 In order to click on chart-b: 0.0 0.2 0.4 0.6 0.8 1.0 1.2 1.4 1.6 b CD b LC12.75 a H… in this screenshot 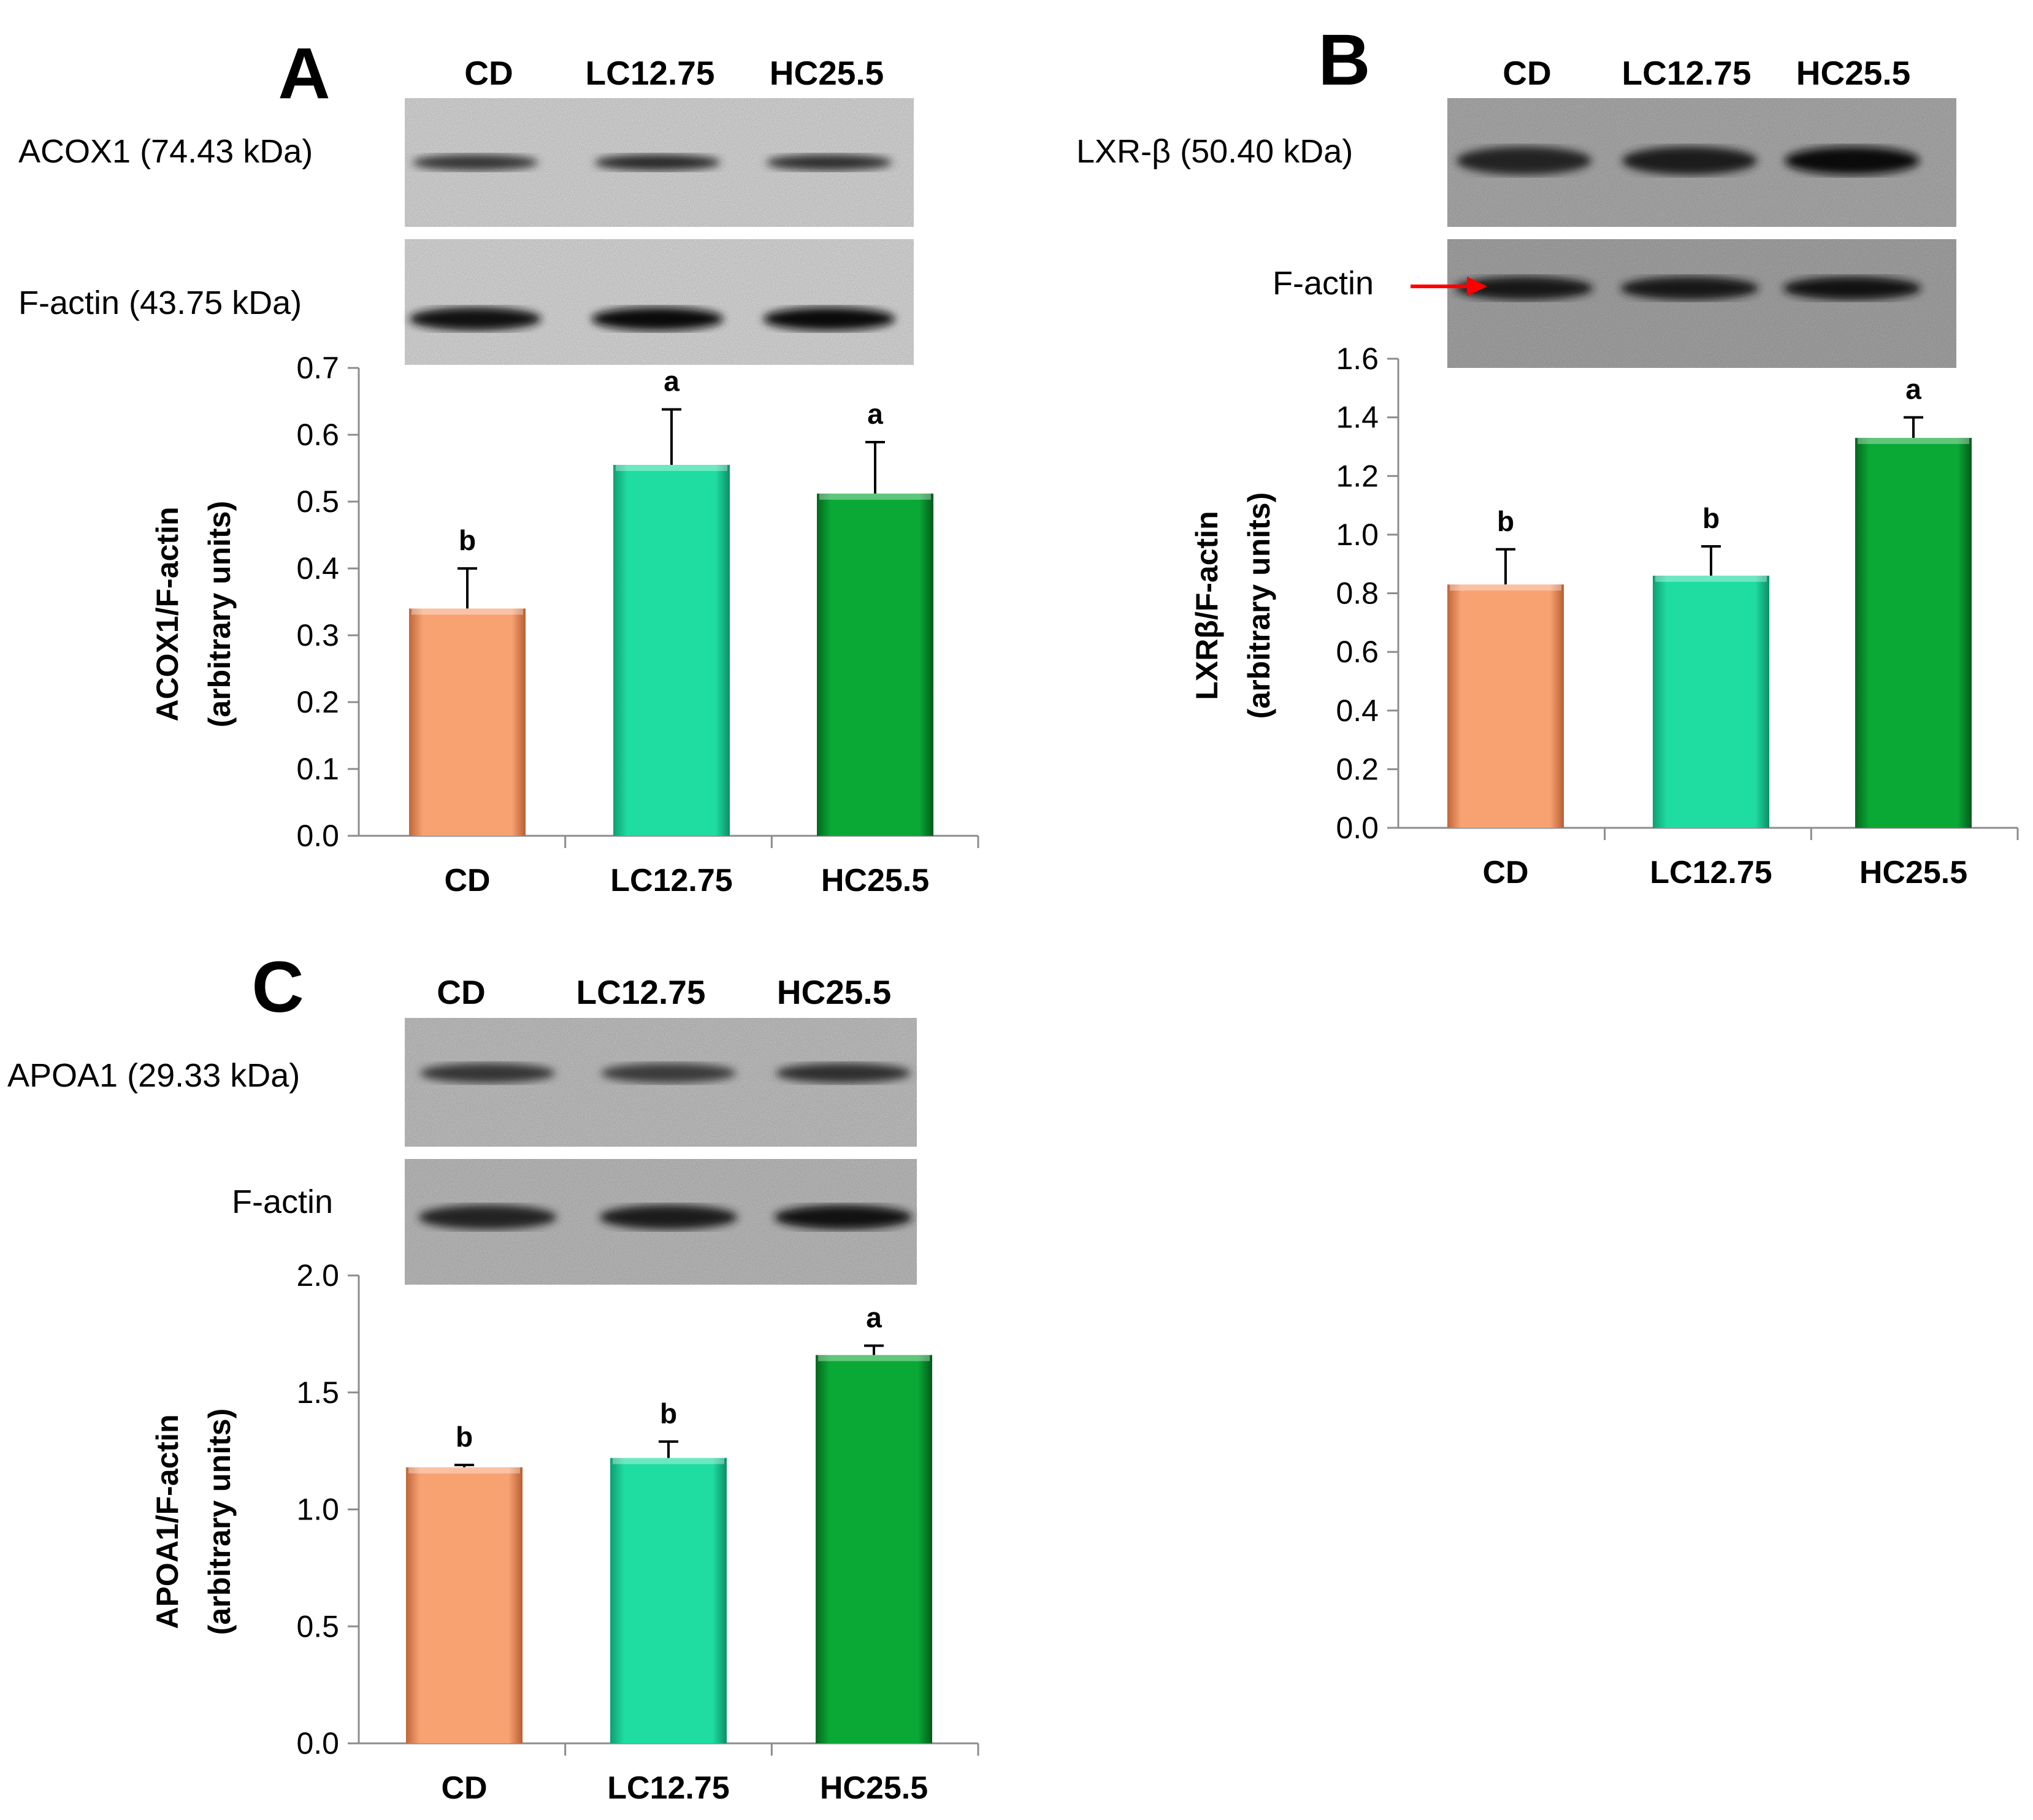, I will do `click(1605, 616)`.